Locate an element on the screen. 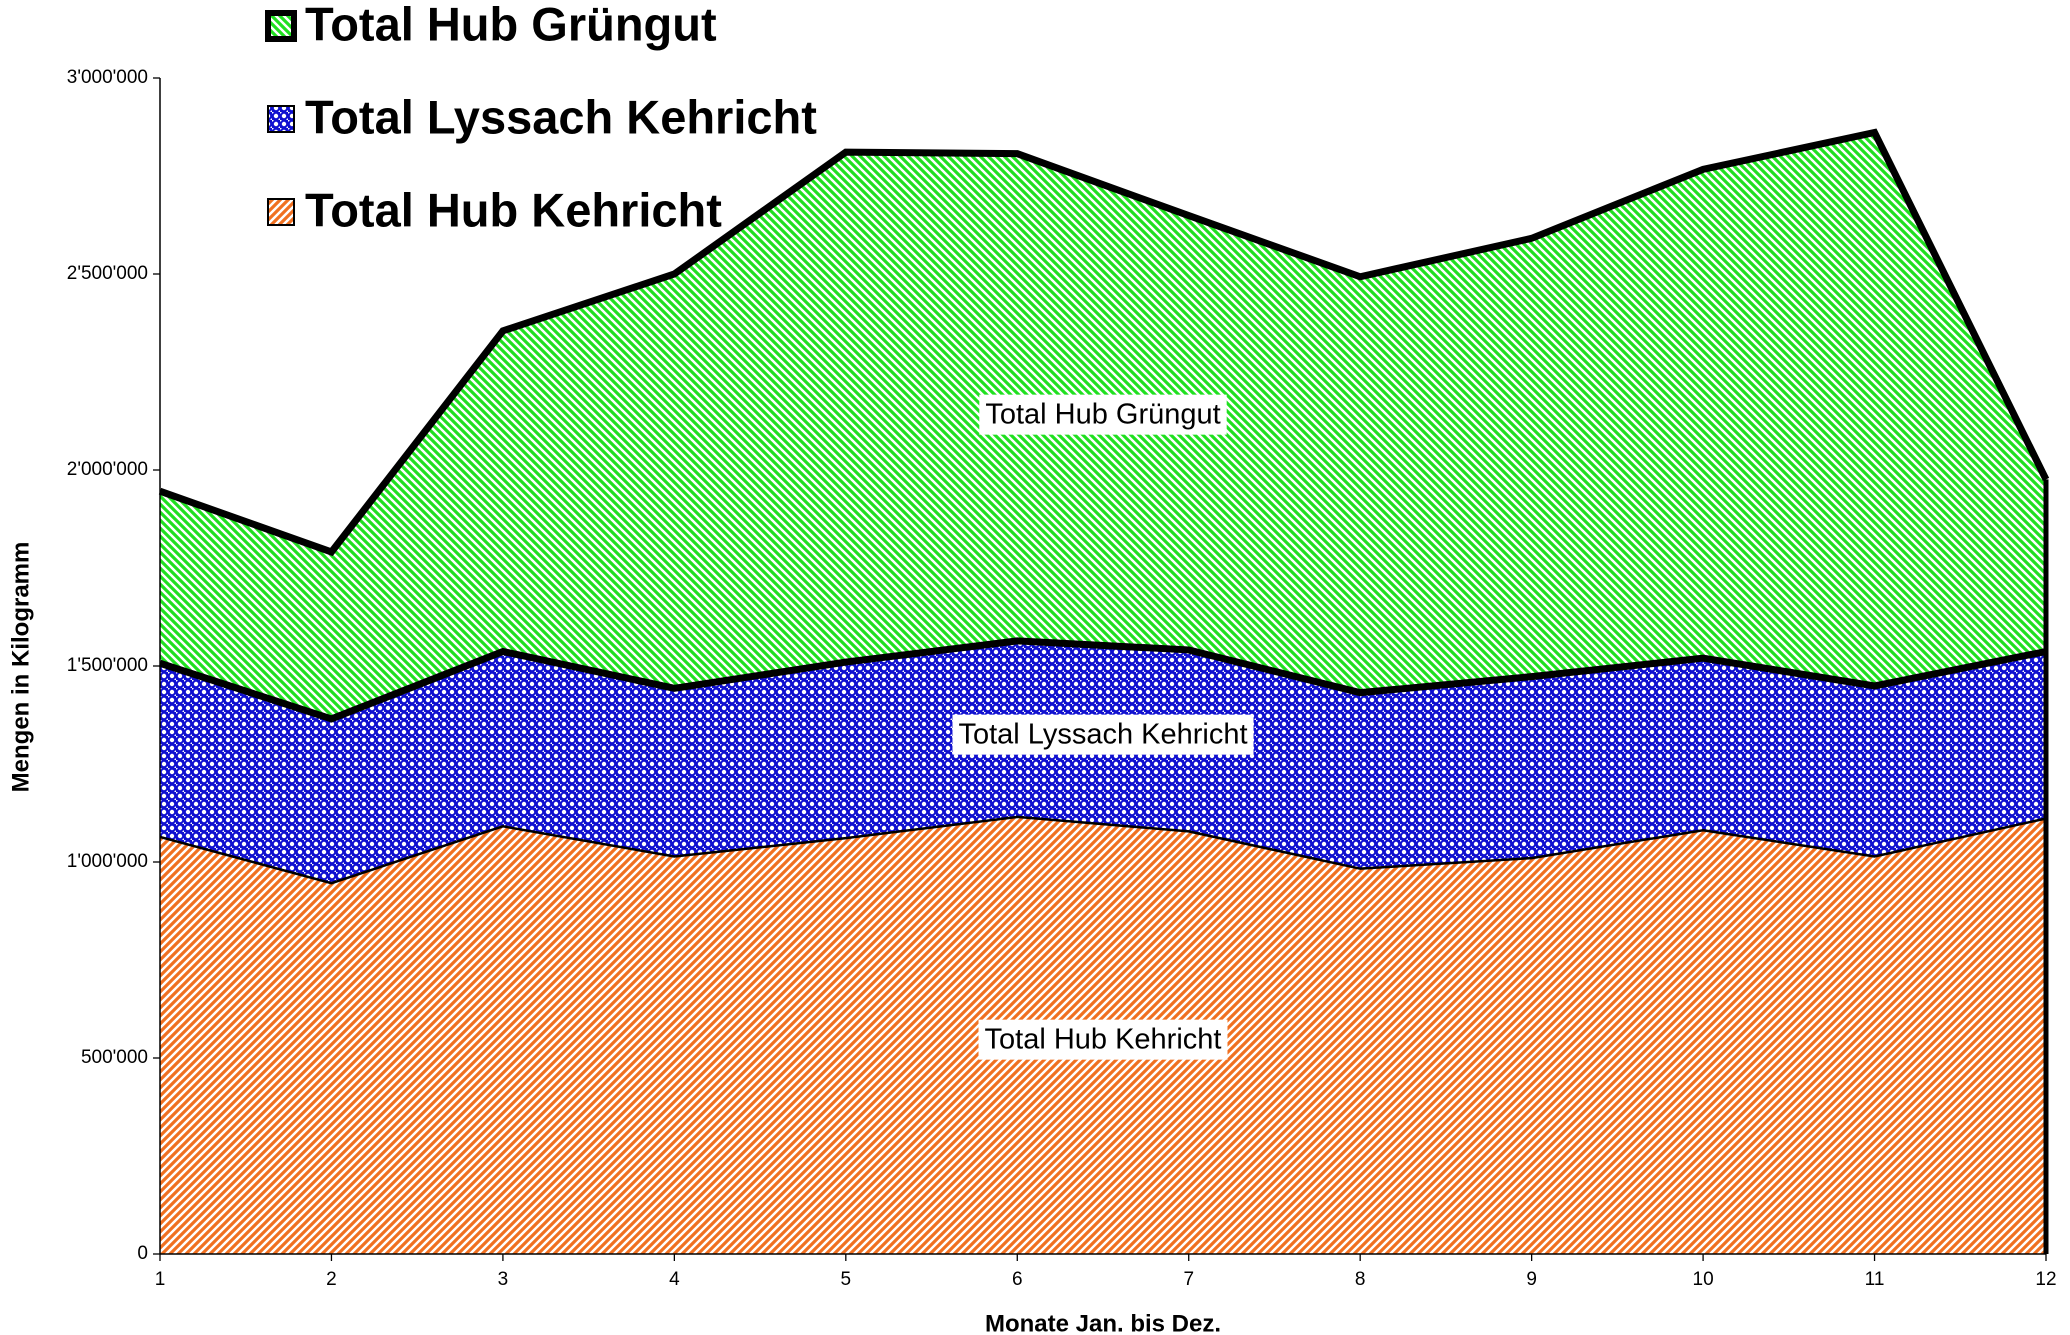 The image size is (2070, 1335). x-tick-label: 6 is located at coordinates (1017, 1279).